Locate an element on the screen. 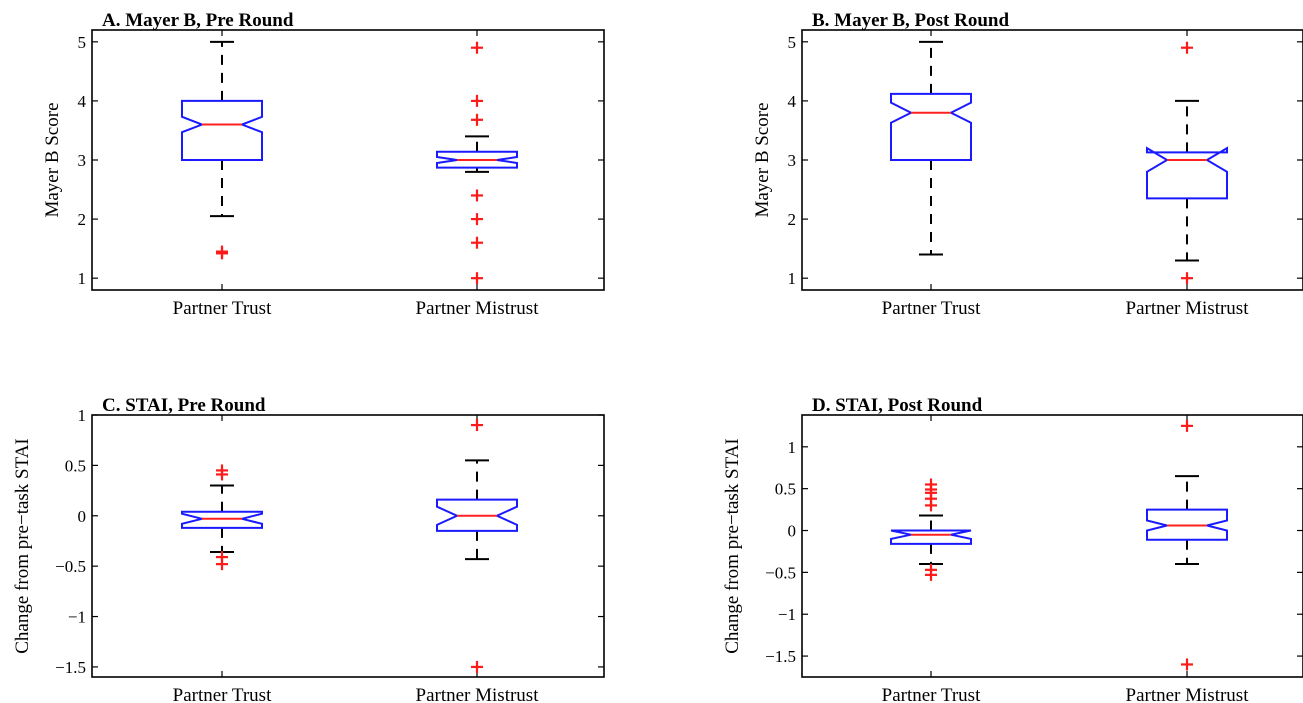 This screenshot has height=703, width=1303. panel-title: B. Mayer B, Post Round is located at coordinates (910, 20).